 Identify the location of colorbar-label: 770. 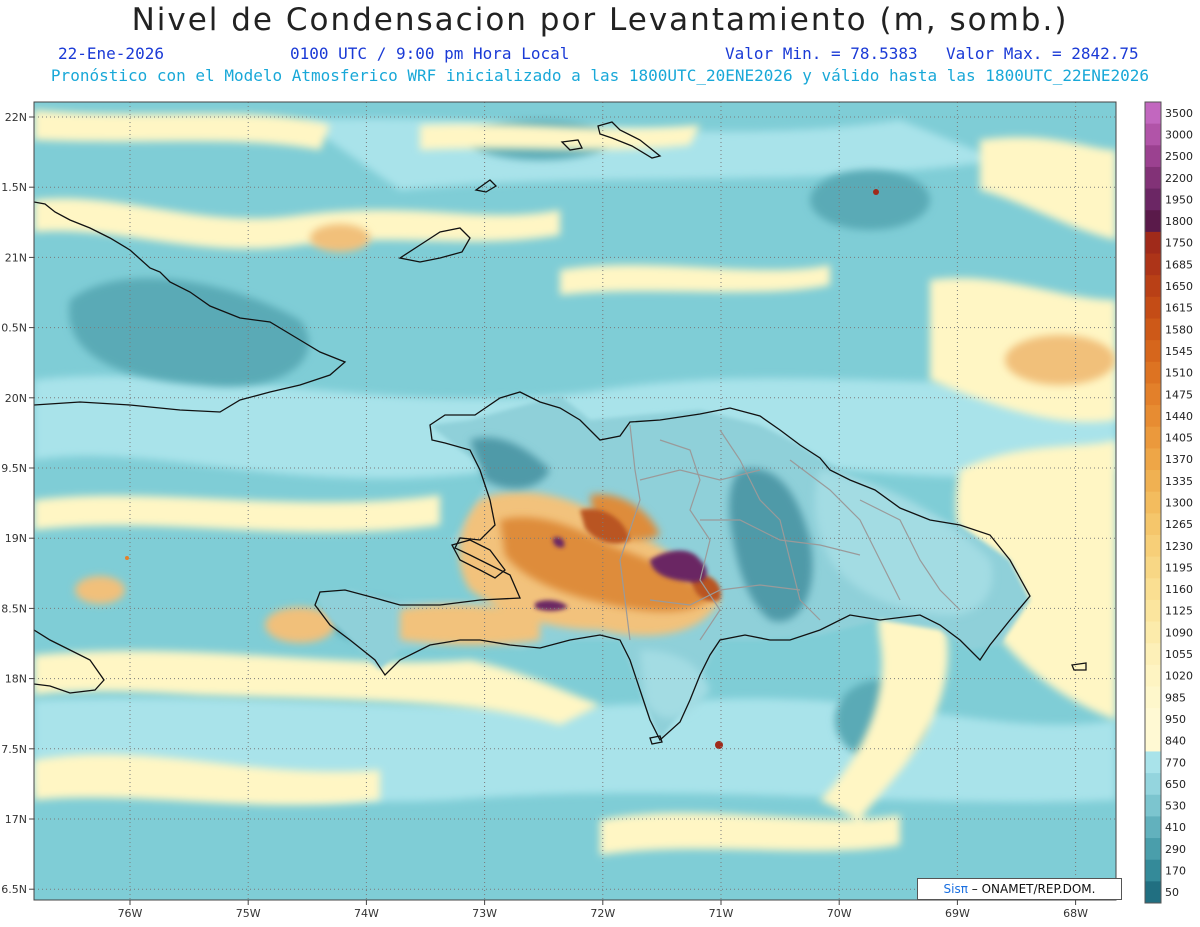
(1175, 762).